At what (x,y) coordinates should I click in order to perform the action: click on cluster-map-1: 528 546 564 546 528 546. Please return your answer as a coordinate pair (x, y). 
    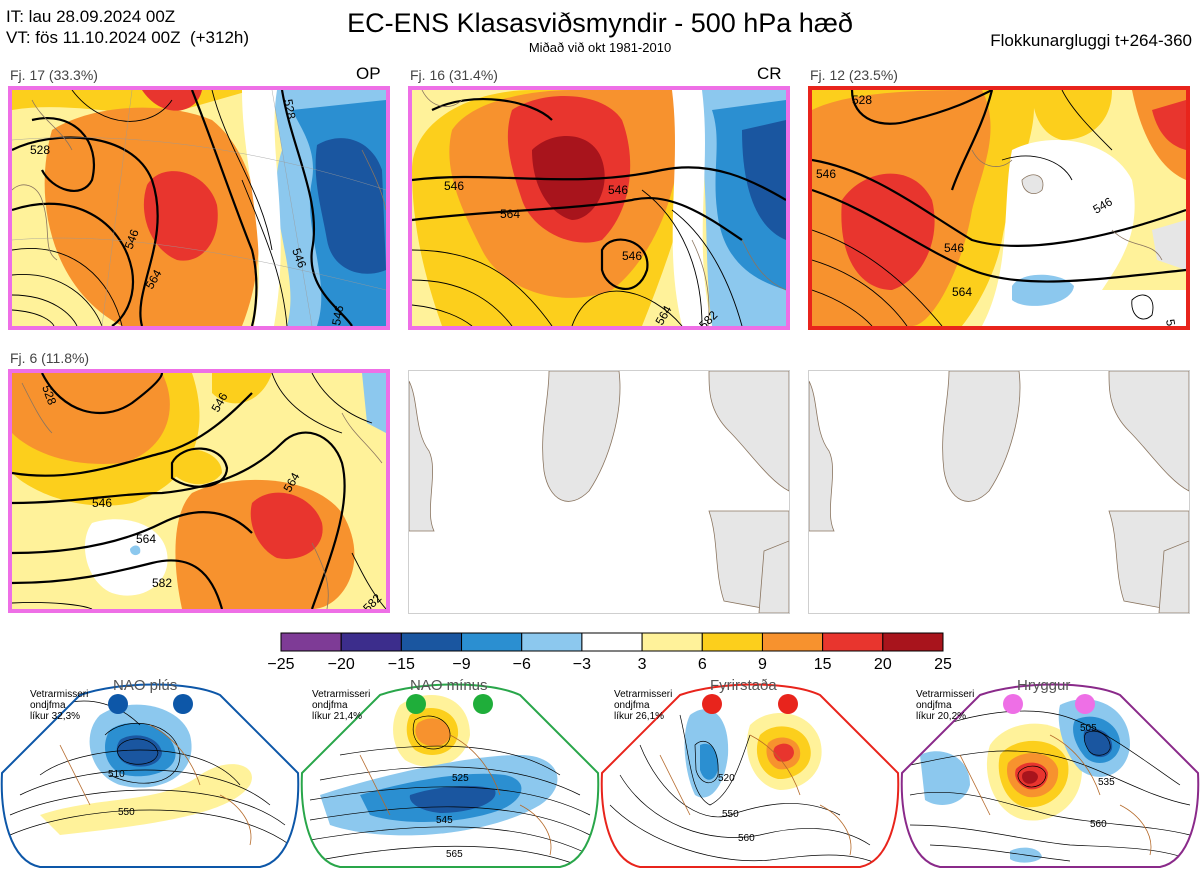
    Looking at the image, I should click on (199, 208).